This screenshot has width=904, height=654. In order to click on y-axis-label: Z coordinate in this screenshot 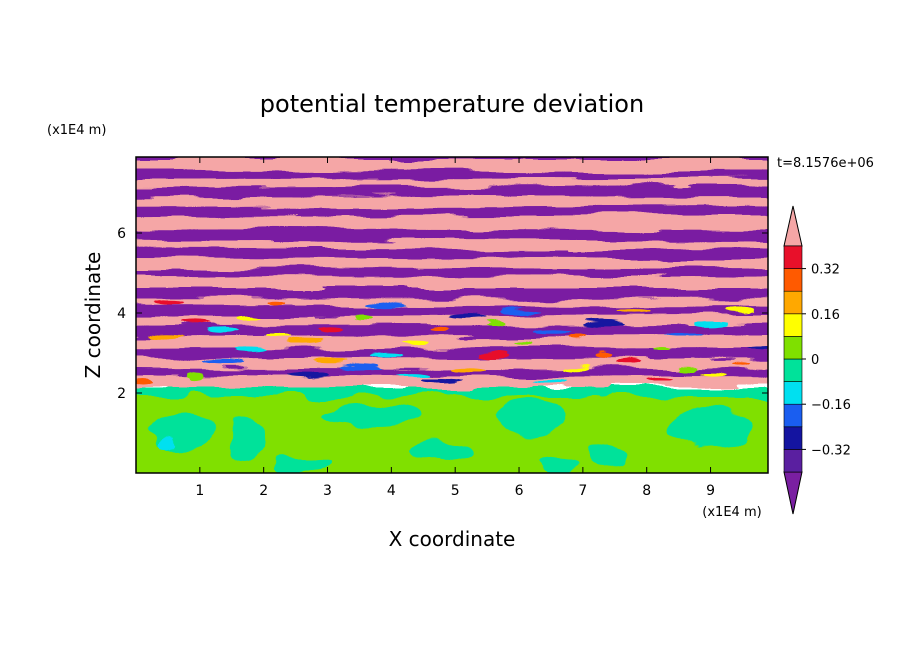, I will do `click(93, 315)`.